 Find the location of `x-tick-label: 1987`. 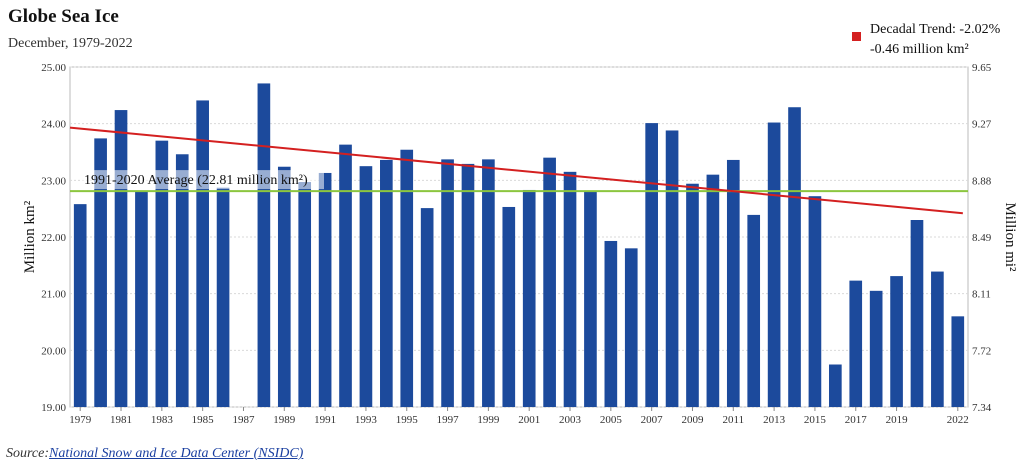

x-tick-label: 1987 is located at coordinates (243, 420).